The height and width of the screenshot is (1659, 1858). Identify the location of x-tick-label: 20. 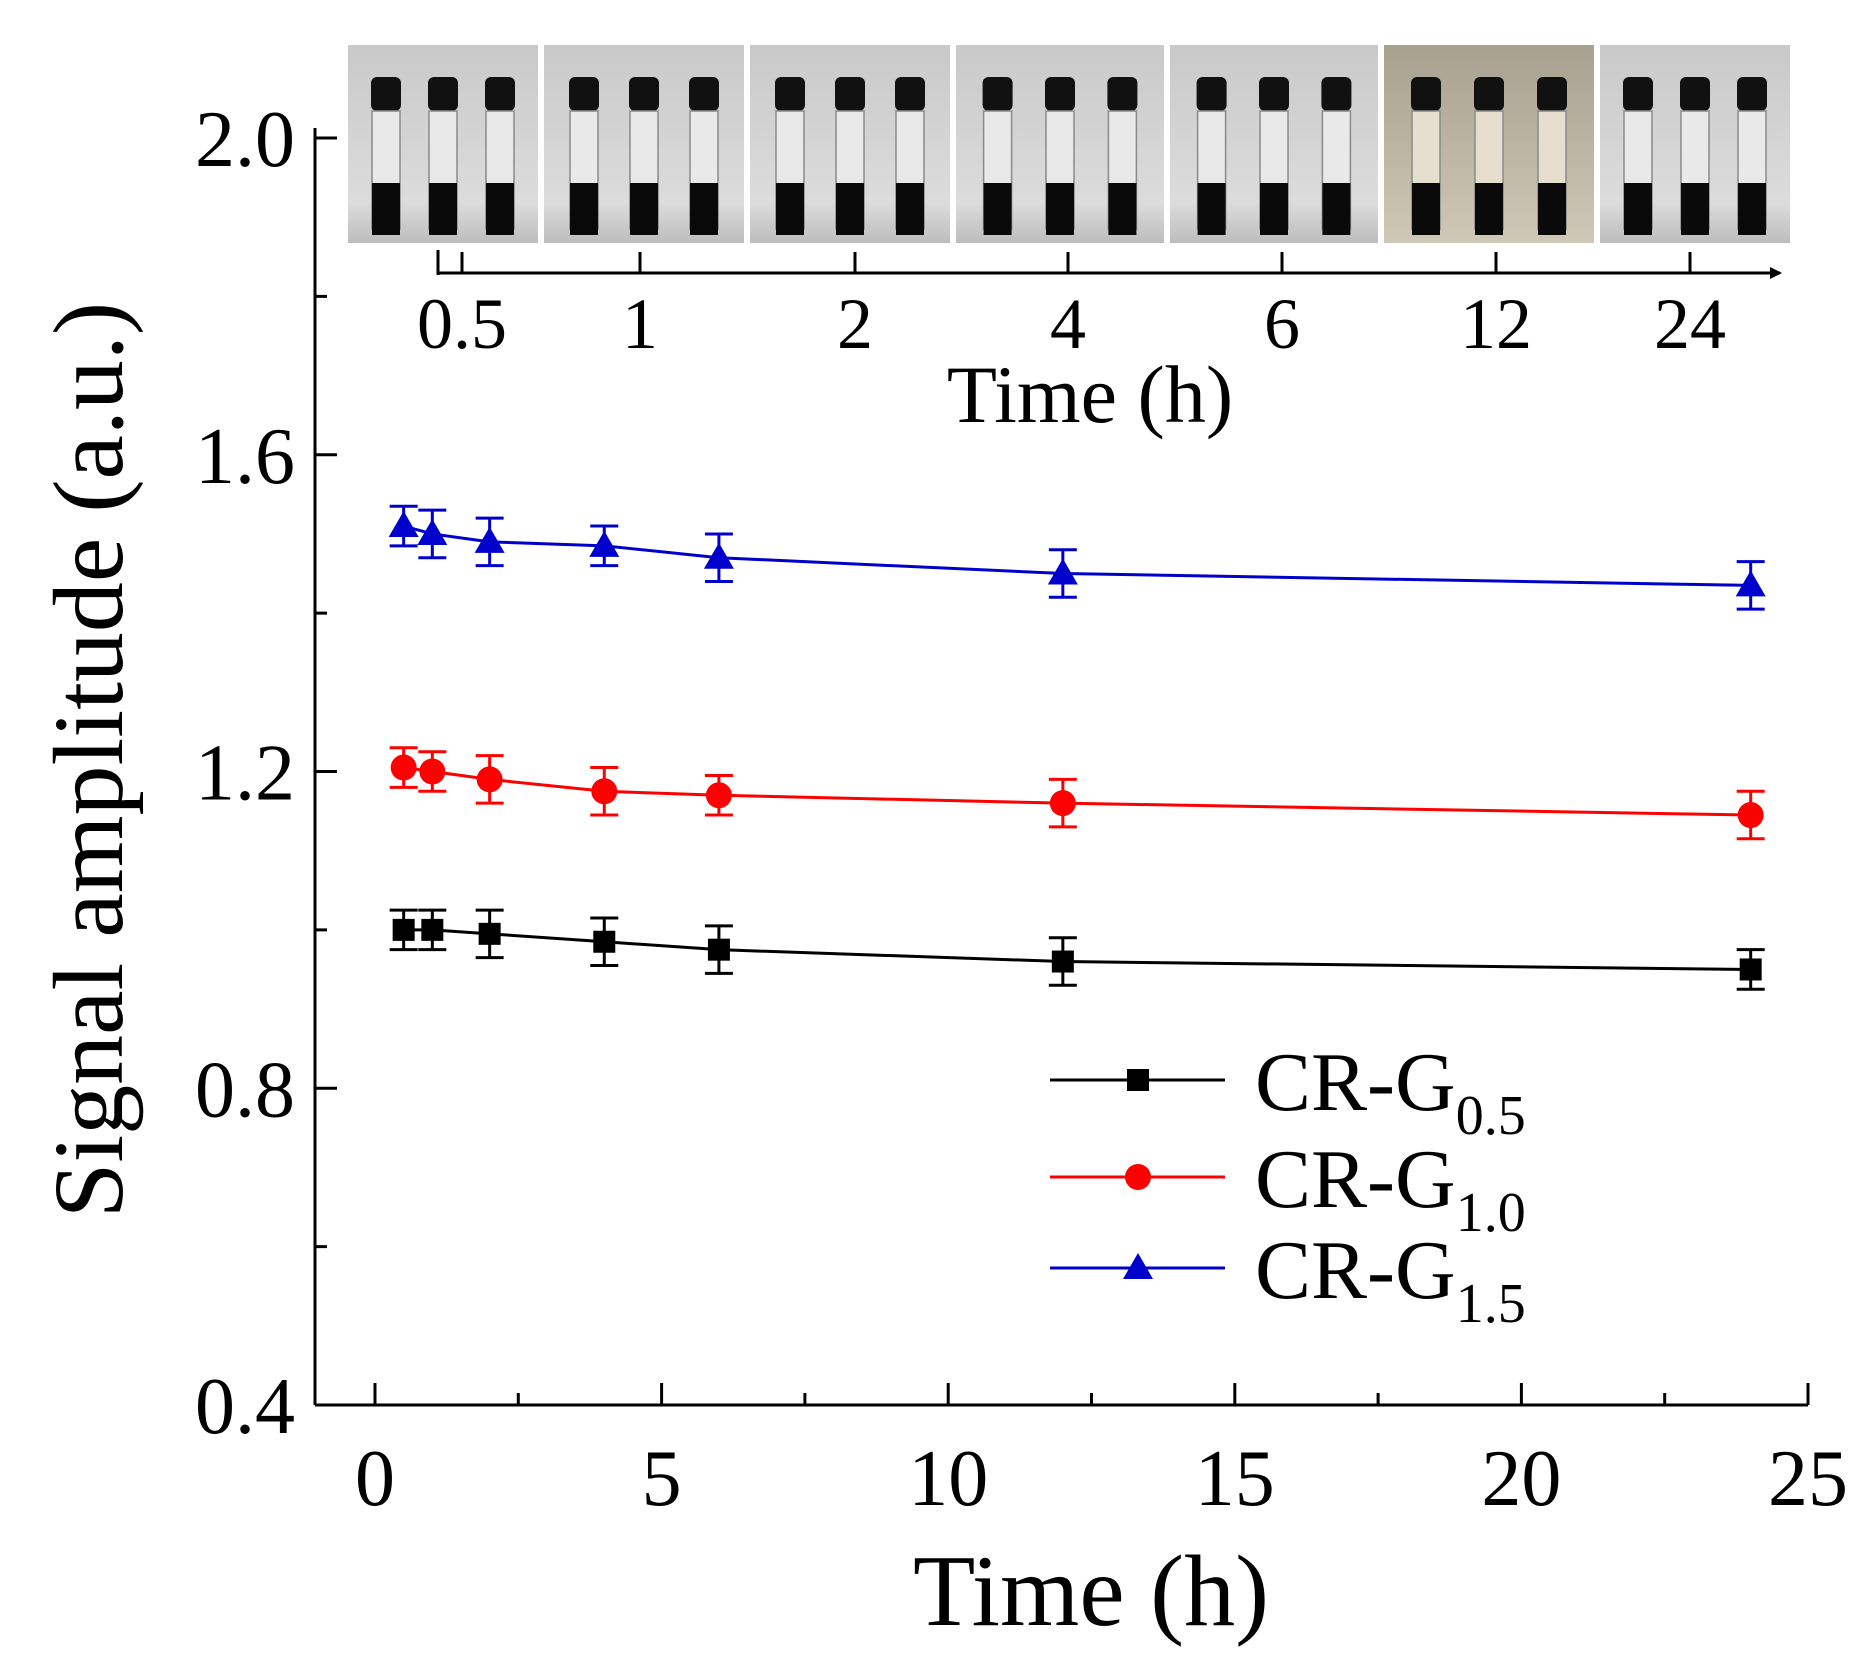
(1521, 1479).